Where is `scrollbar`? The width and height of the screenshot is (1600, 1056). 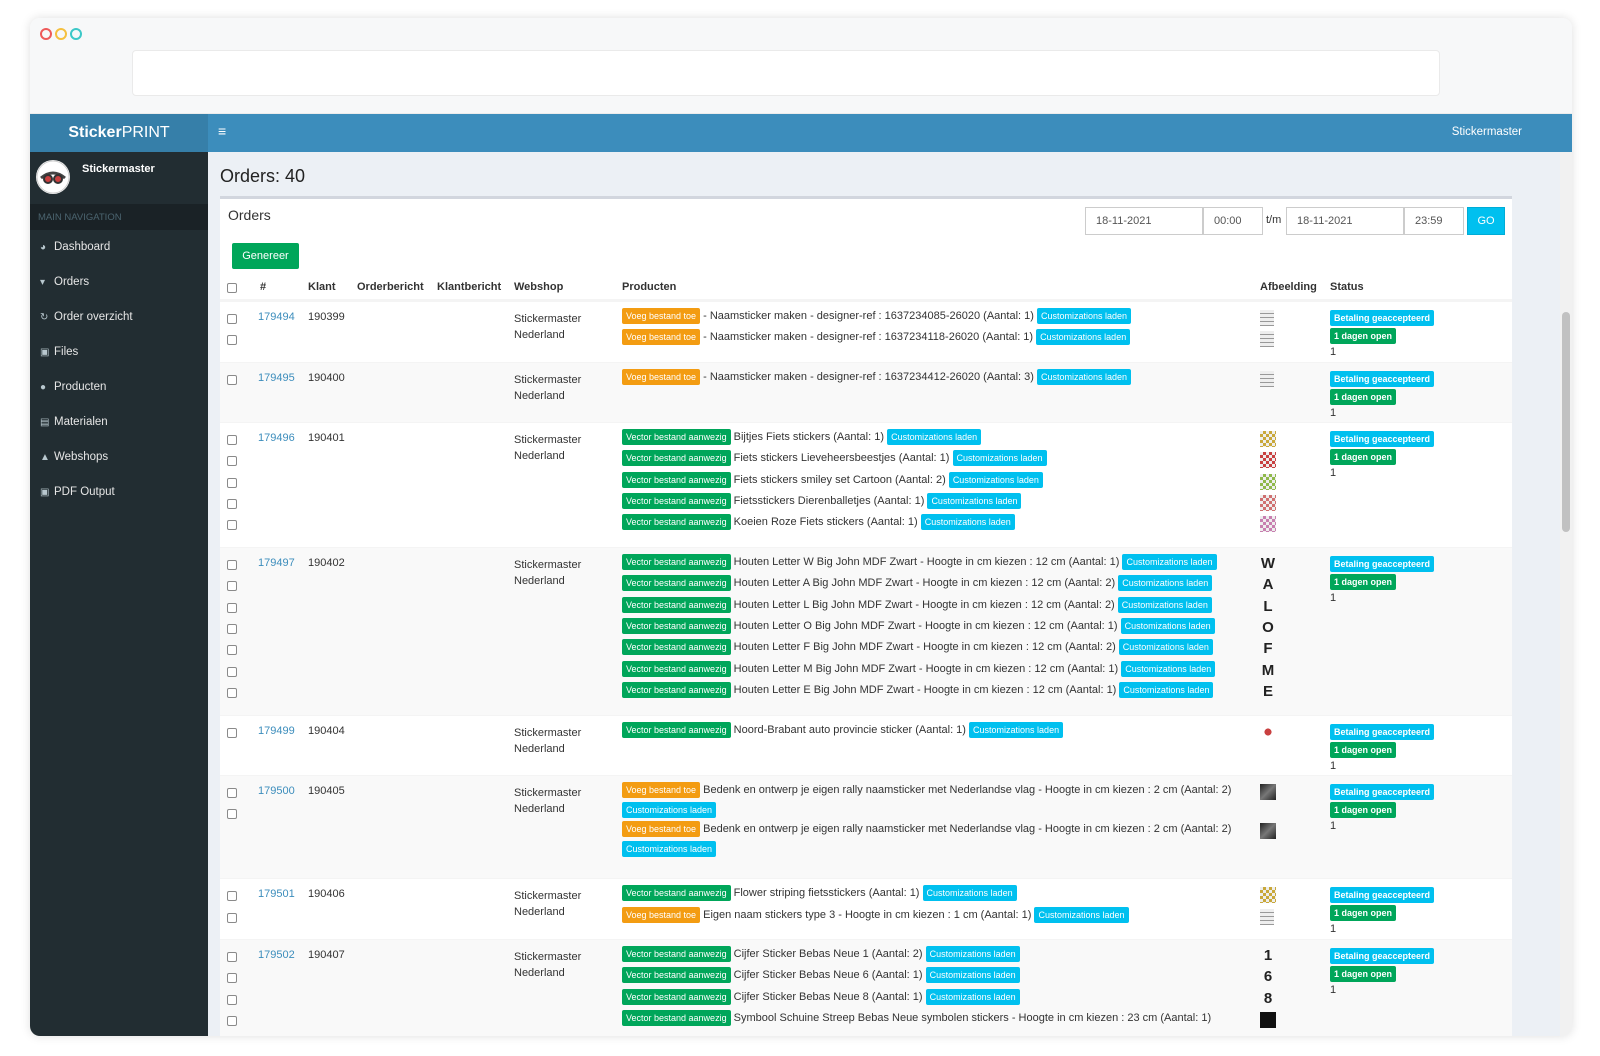
scrollbar is located at coordinates (1566, 594).